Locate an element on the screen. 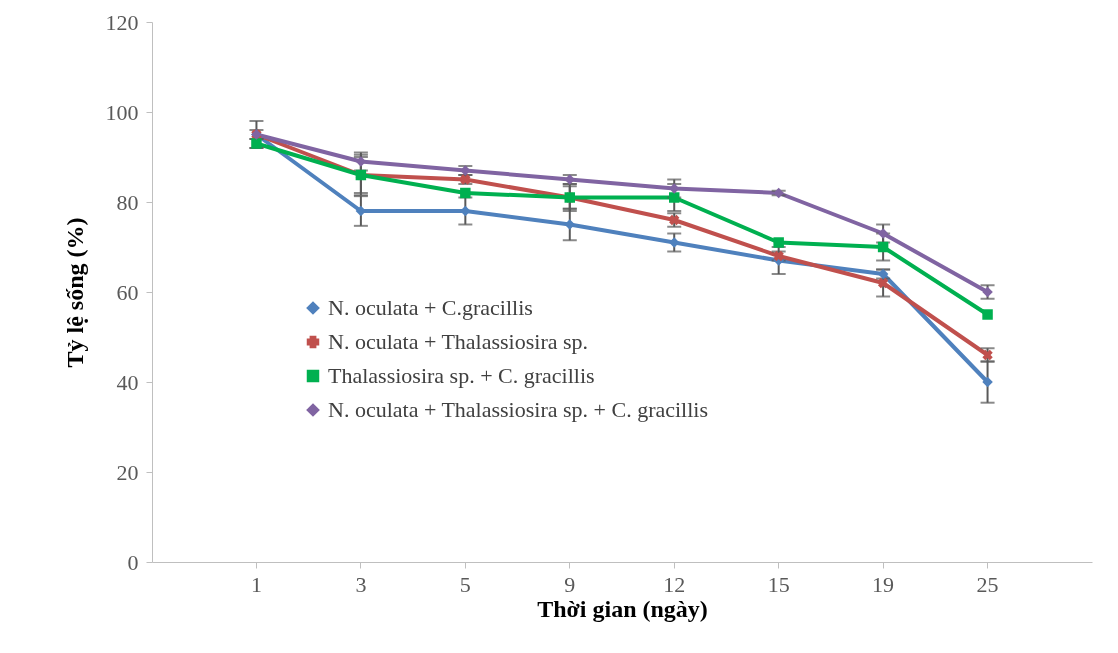 This screenshot has height=653, width=1118. y-tick-label: 120 is located at coordinates (122, 22).